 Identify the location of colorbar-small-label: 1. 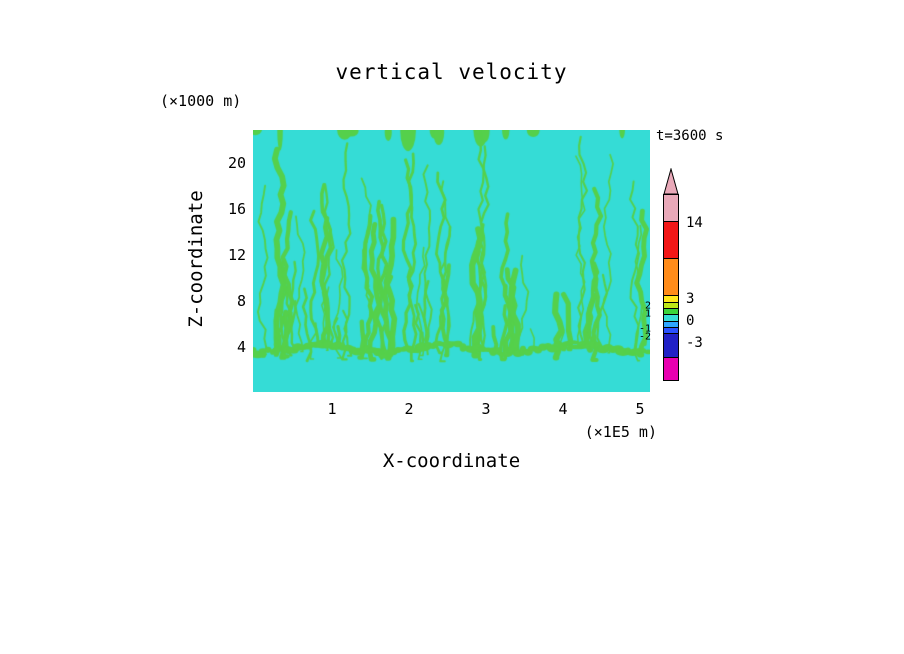
(647, 314).